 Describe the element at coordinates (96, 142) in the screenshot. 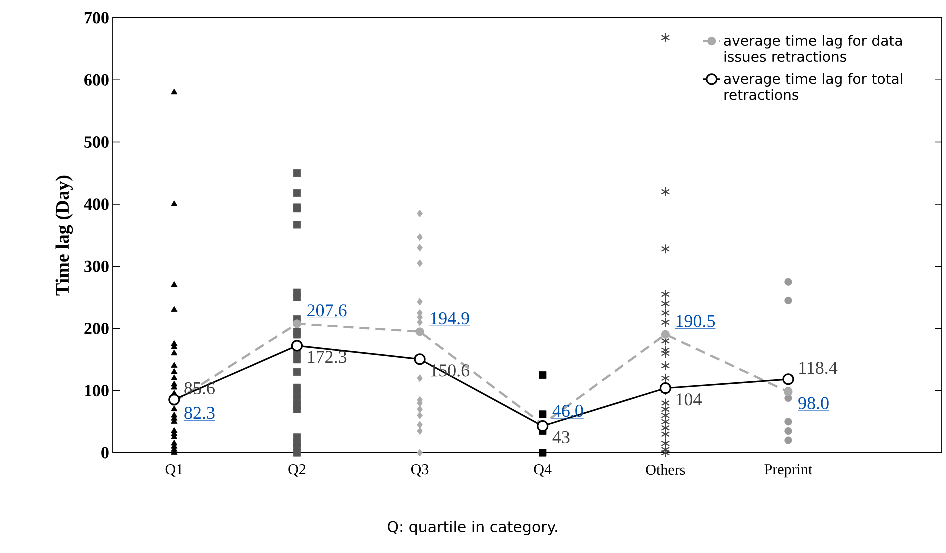

I see `y-tick-label: 500` at that location.